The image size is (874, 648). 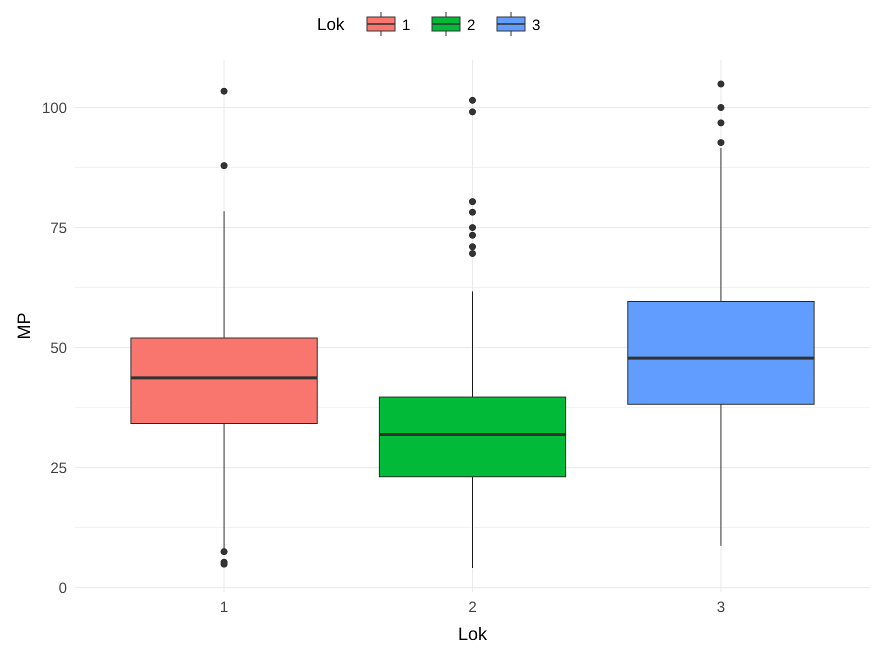 I want to click on y-axis-title: MP, so click(x=24, y=326).